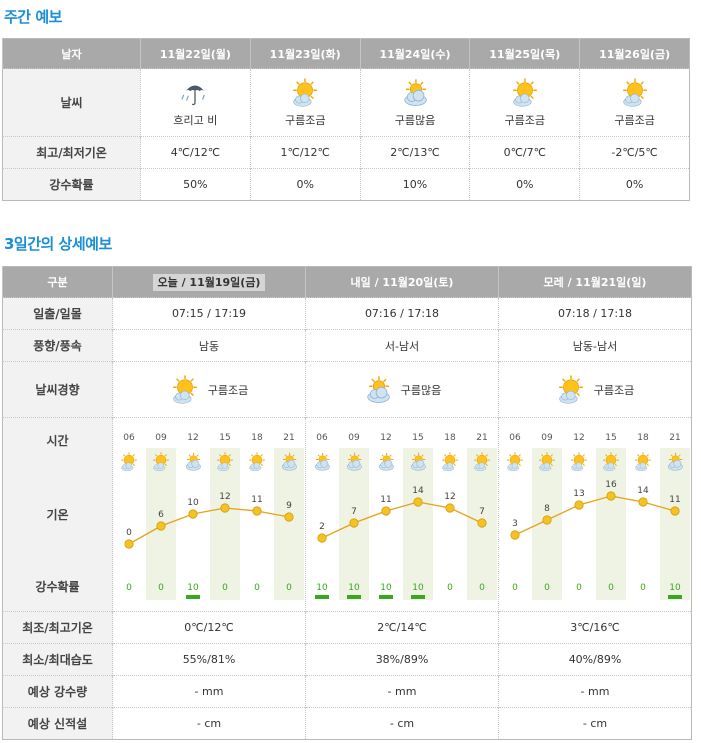 The image size is (701, 743). What do you see at coordinates (57, 515) in the screenshot?
I see `temp-row-label: 기온` at bounding box center [57, 515].